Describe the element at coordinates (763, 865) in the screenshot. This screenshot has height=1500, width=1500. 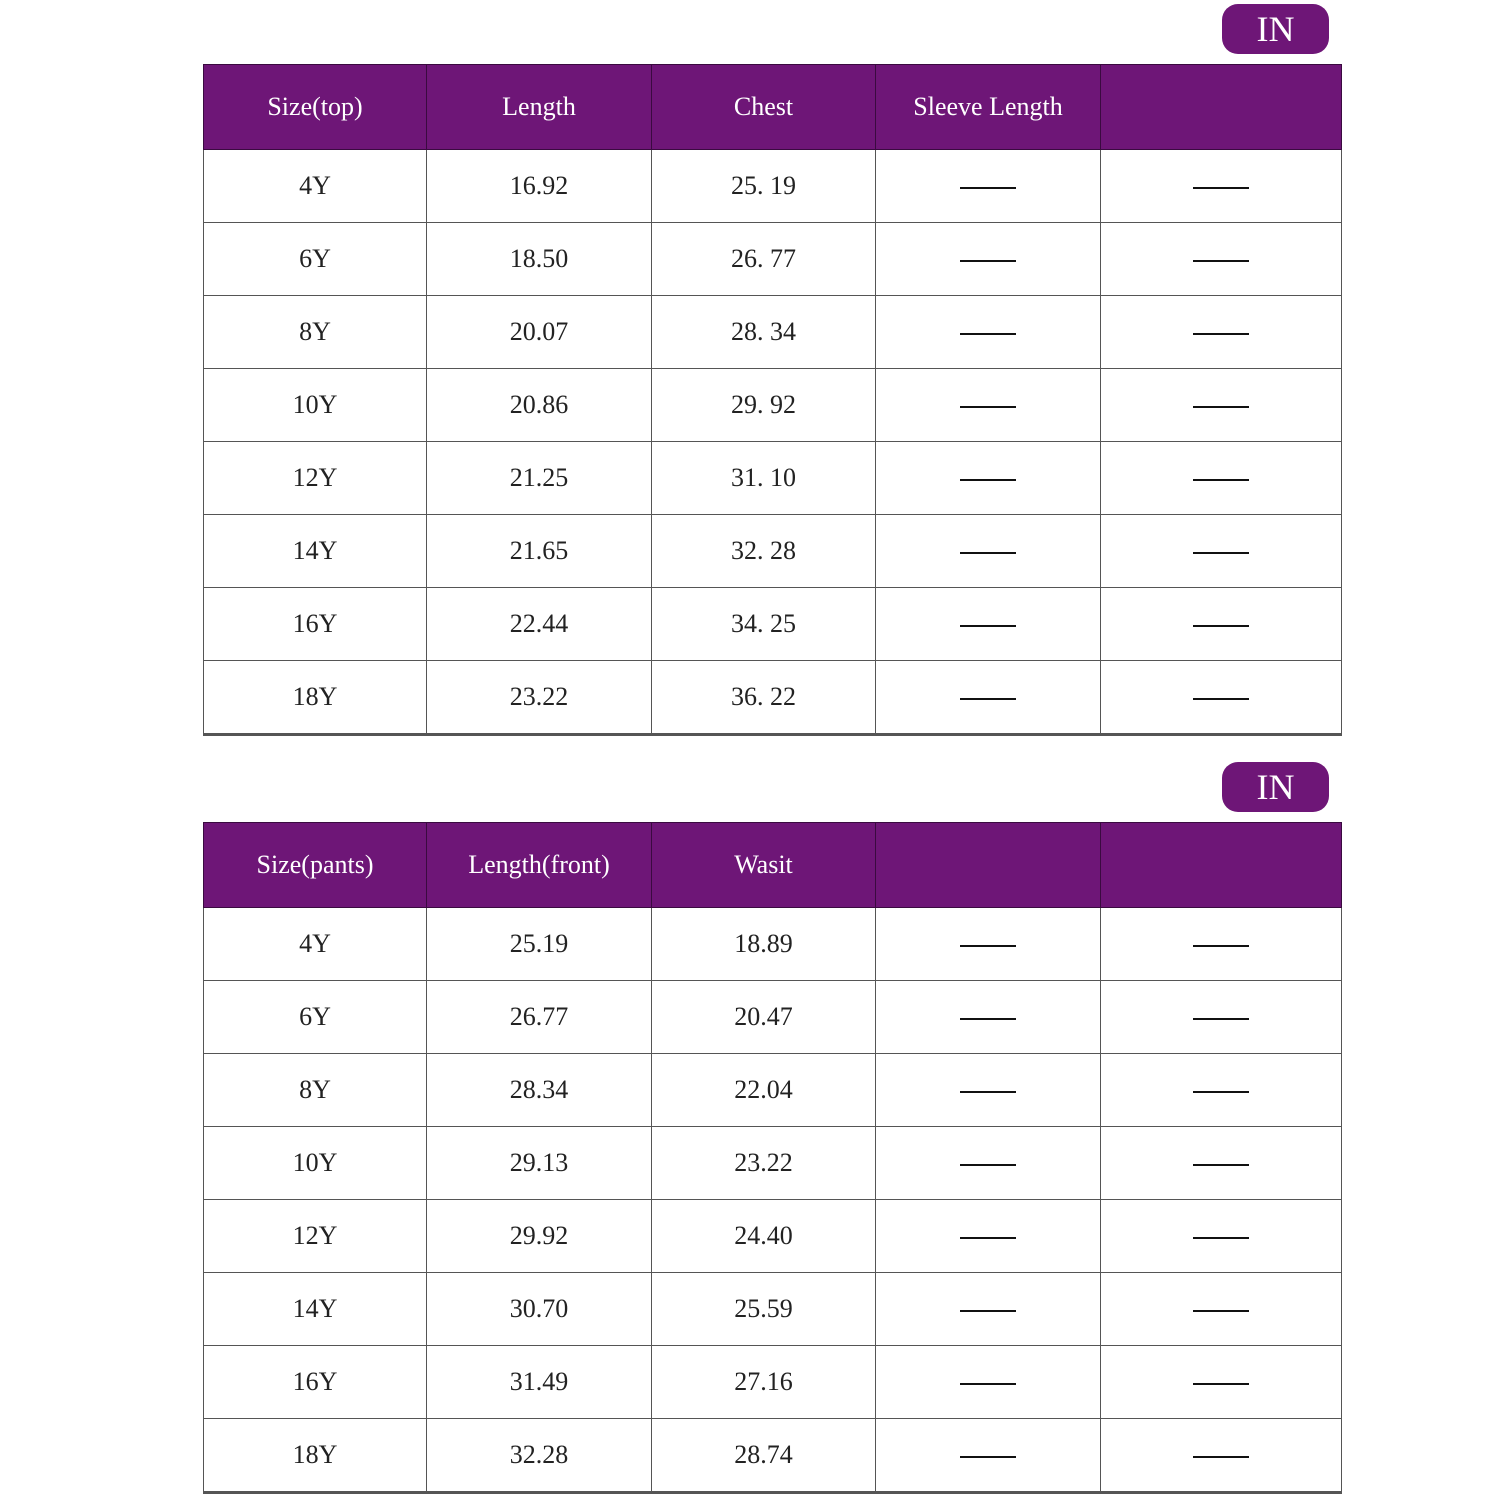
I see `column-header: Wasit` at that location.